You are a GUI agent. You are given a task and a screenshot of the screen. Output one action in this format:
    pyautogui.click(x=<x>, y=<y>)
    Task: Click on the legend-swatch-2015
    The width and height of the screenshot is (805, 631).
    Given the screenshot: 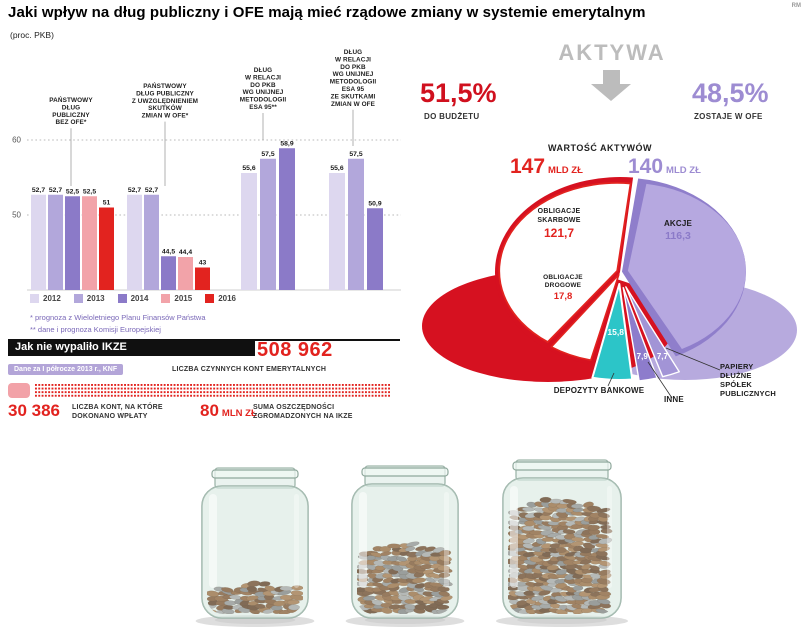 What is the action you would take?
    pyautogui.click(x=166, y=298)
    